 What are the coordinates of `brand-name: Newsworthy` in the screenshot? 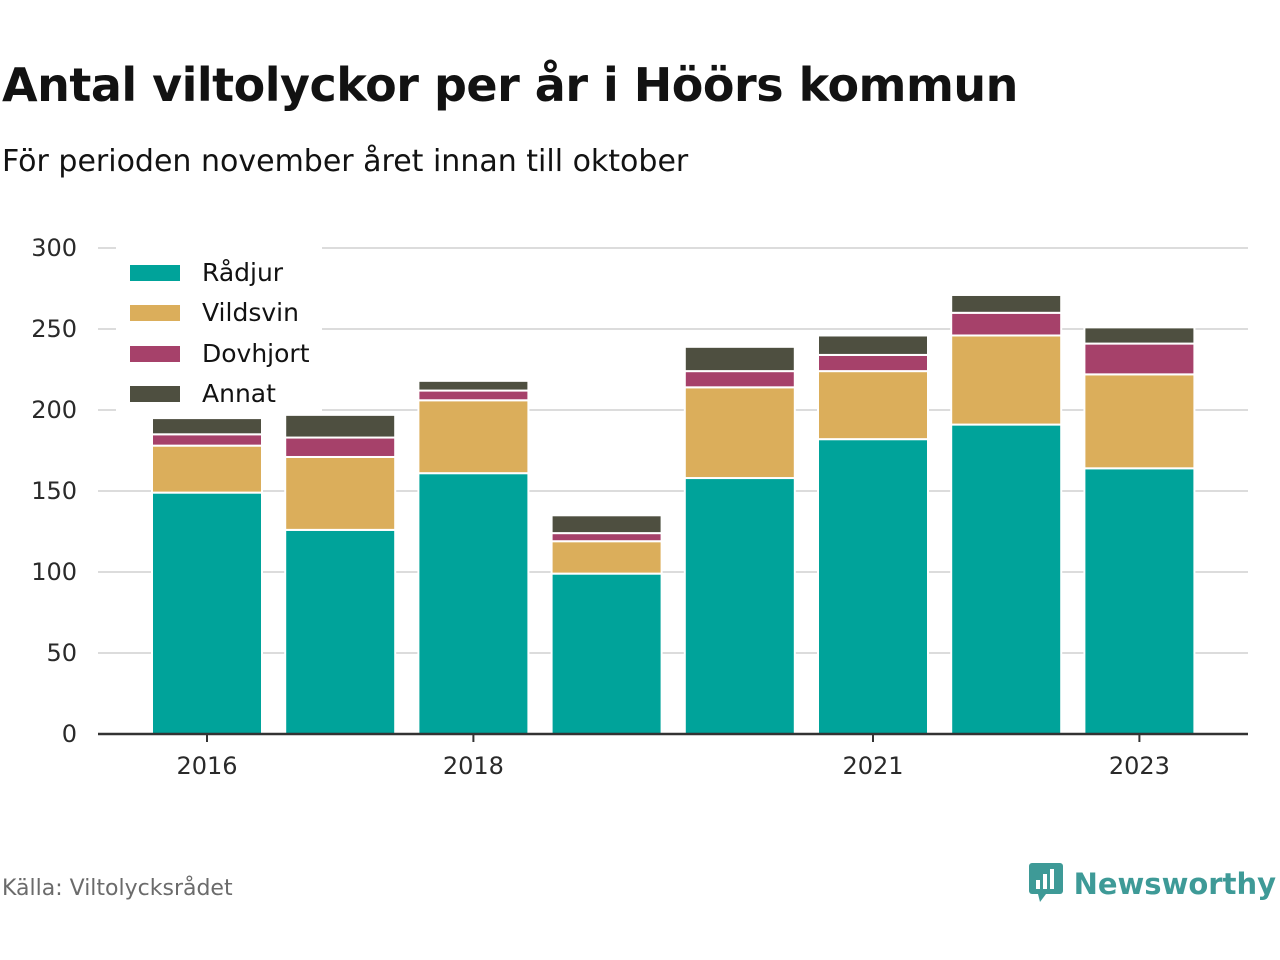 It's located at (1174, 884).